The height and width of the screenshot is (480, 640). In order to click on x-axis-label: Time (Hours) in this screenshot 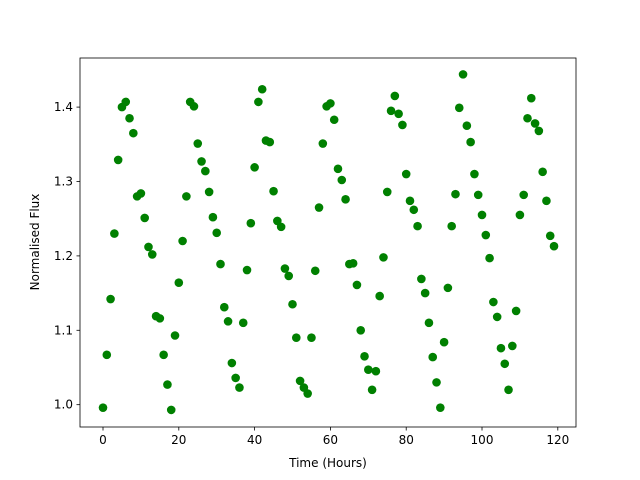, I will do `click(327, 463)`.